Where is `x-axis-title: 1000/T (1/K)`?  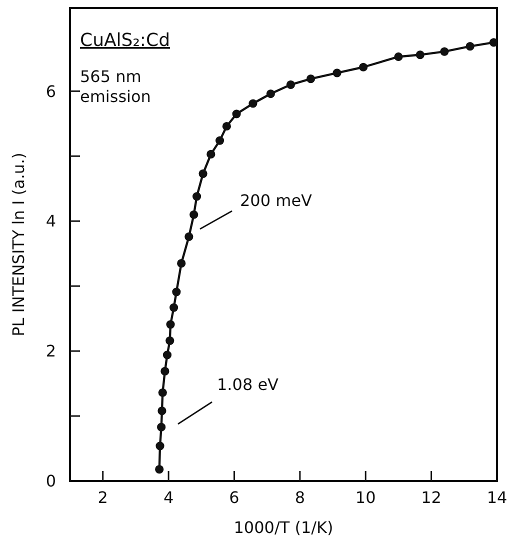
x-axis-title: 1000/T (1/K) is located at coordinates (284, 527).